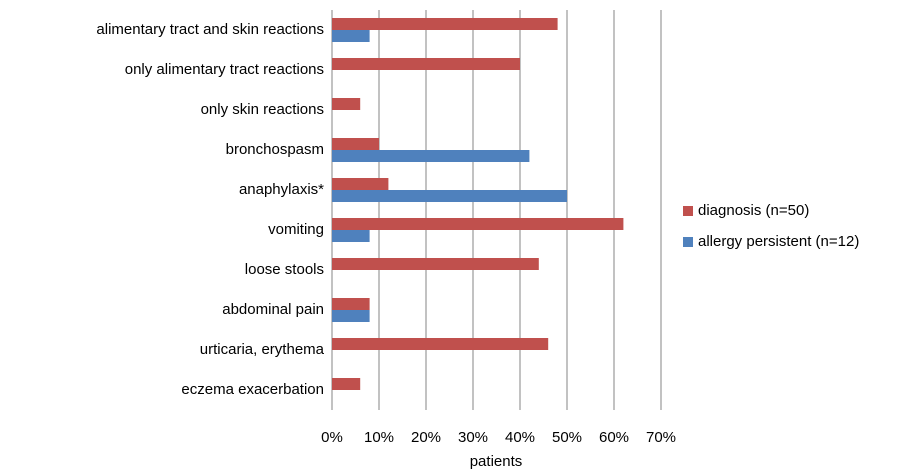 Image resolution: width=919 pixels, height=472 pixels. Describe the element at coordinates (520, 437) in the screenshot. I see `x-tick-label: 40%` at that location.